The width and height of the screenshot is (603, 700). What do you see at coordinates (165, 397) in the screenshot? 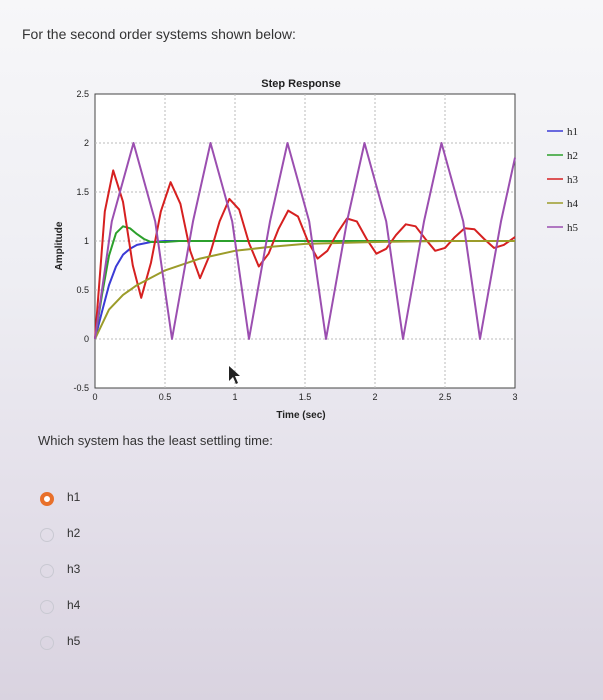
I see `x-tick-label: 0.5` at bounding box center [165, 397].